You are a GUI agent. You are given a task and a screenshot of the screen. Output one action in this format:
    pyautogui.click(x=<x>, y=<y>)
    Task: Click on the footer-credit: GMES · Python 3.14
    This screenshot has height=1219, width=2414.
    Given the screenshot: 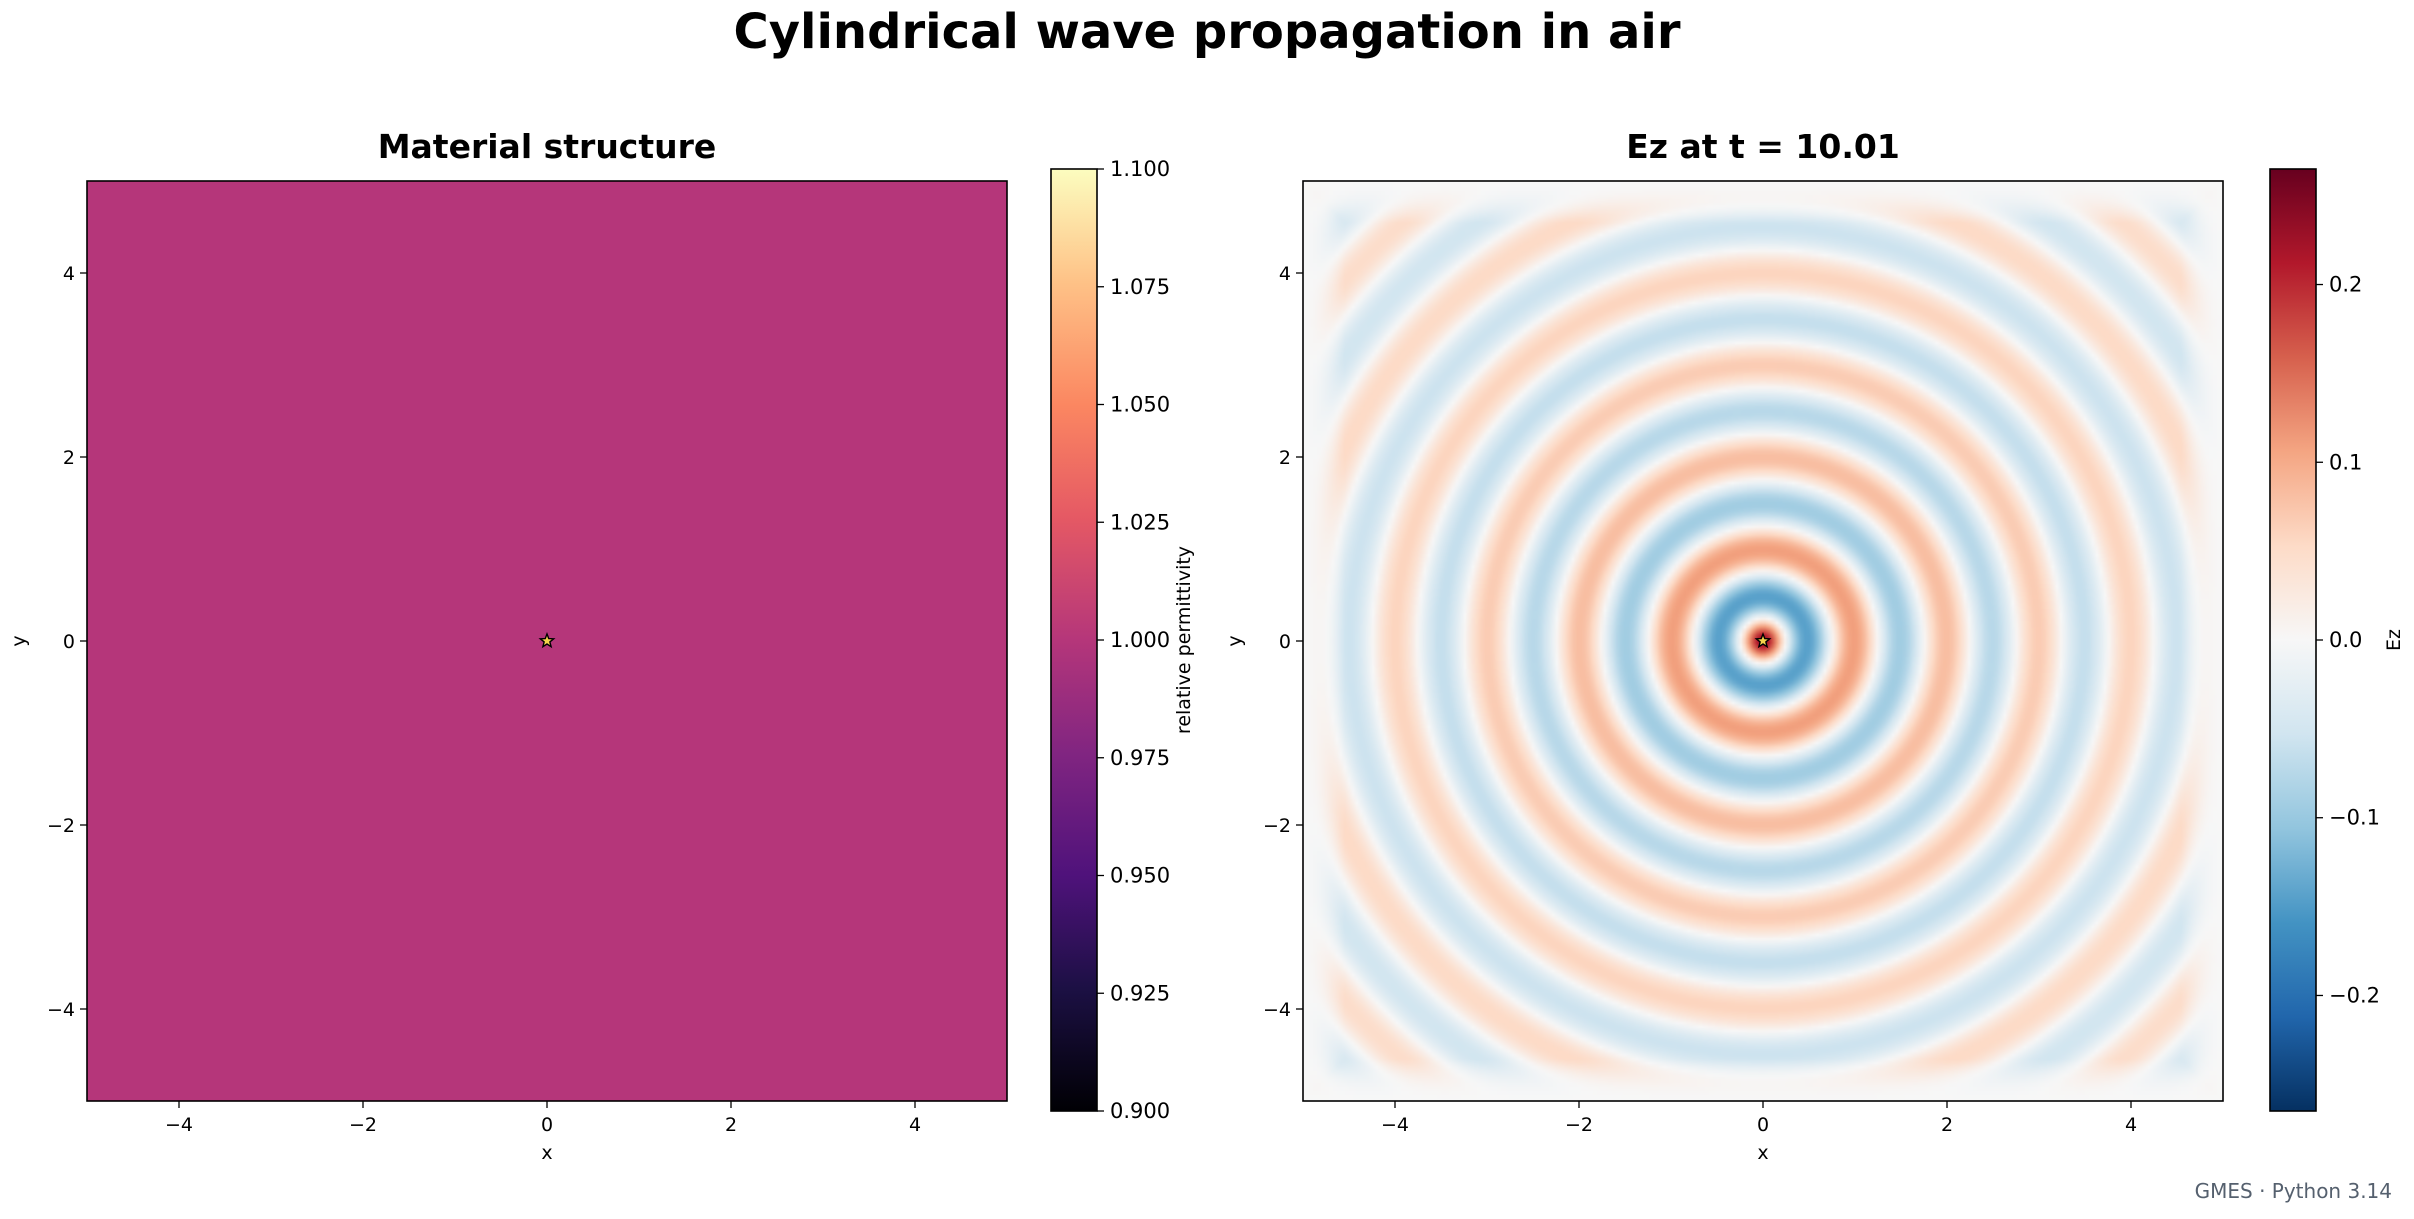 What is the action you would take?
    pyautogui.click(x=2293, y=1191)
    